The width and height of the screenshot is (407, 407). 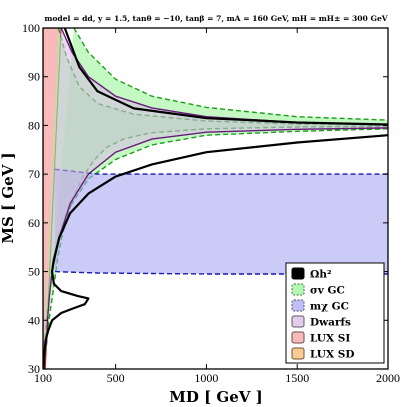 What do you see at coordinates (298, 289) in the screenshot?
I see `legend-item-v-gc-swatch` at bounding box center [298, 289].